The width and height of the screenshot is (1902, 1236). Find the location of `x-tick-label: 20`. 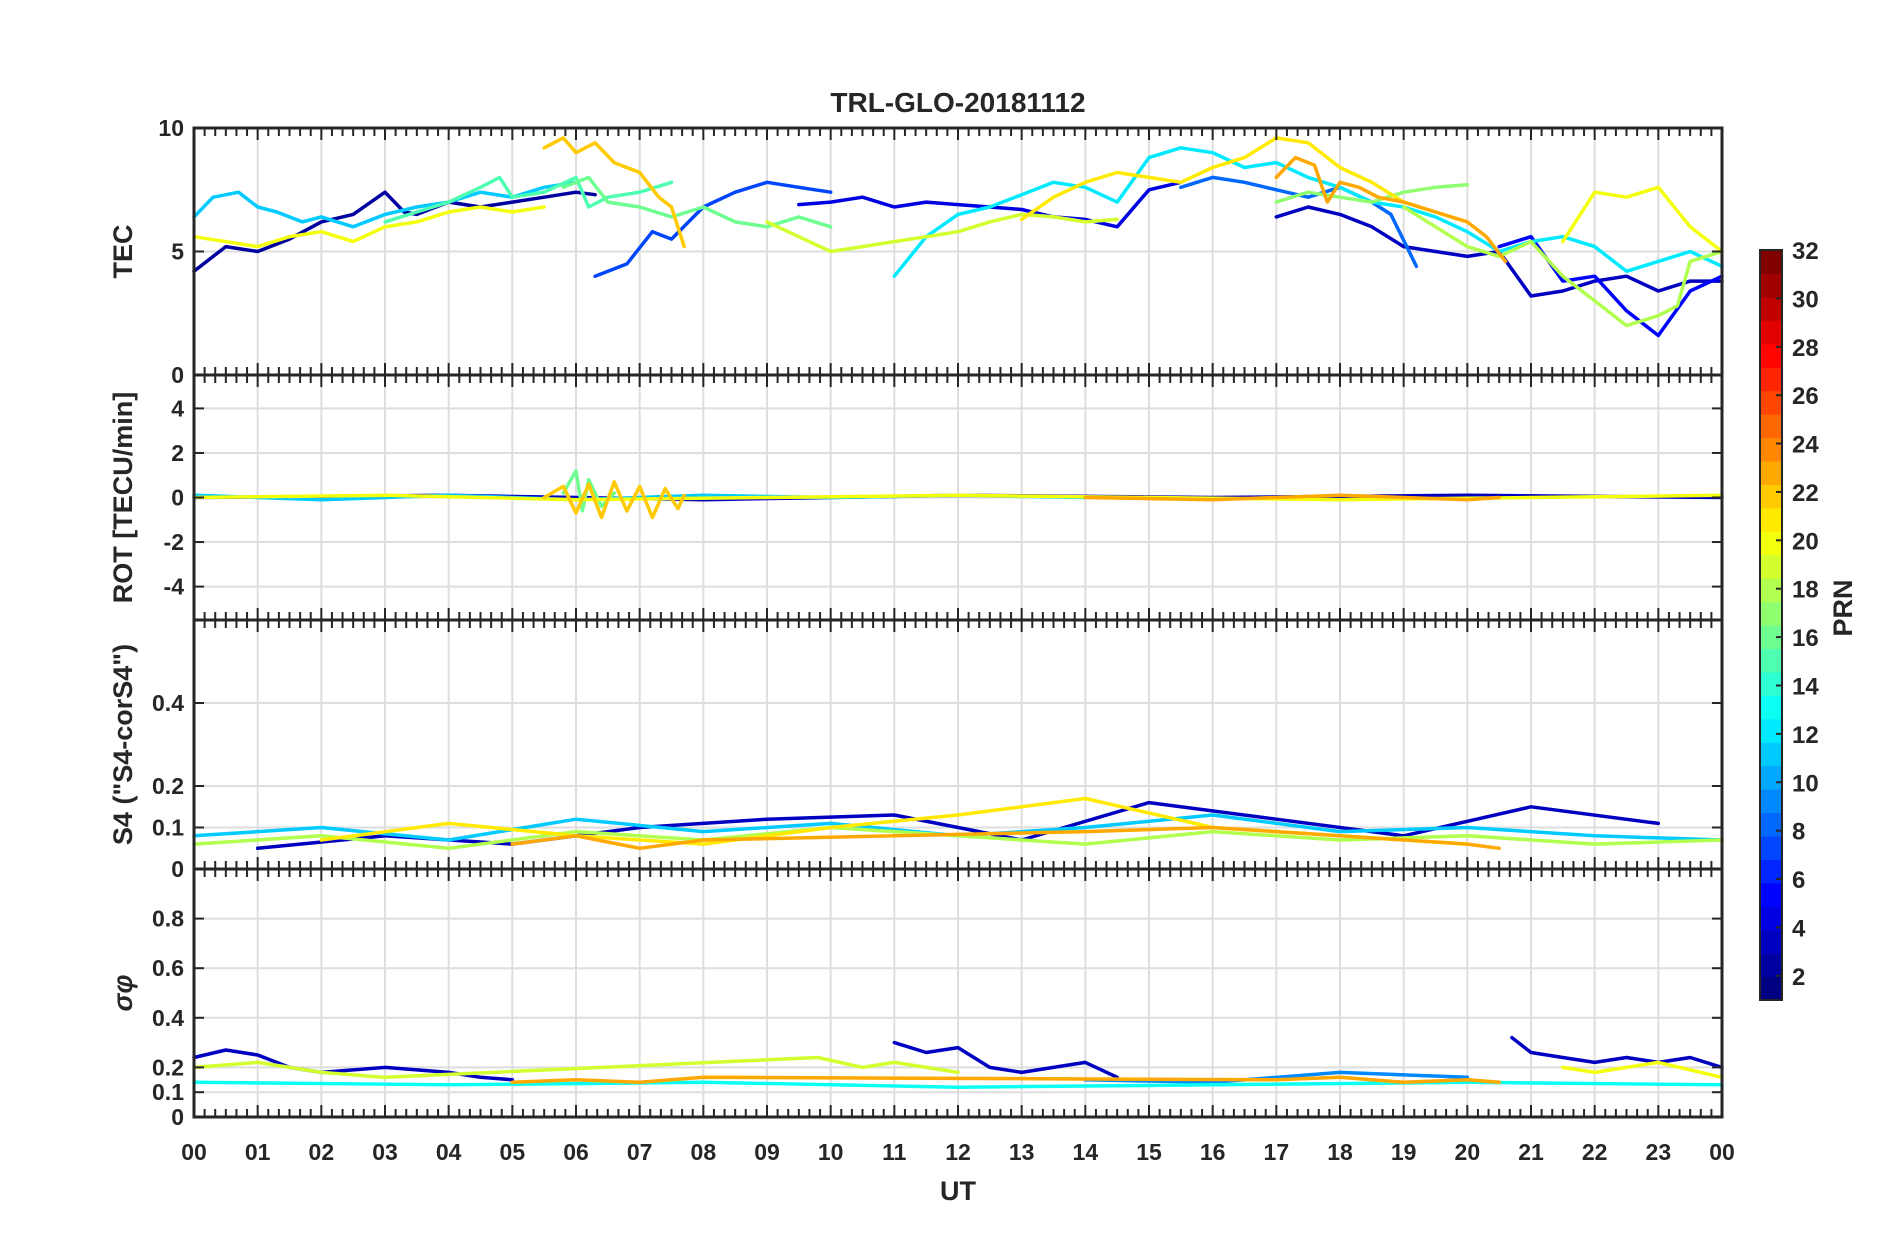

x-tick-label: 20 is located at coordinates (1468, 1152).